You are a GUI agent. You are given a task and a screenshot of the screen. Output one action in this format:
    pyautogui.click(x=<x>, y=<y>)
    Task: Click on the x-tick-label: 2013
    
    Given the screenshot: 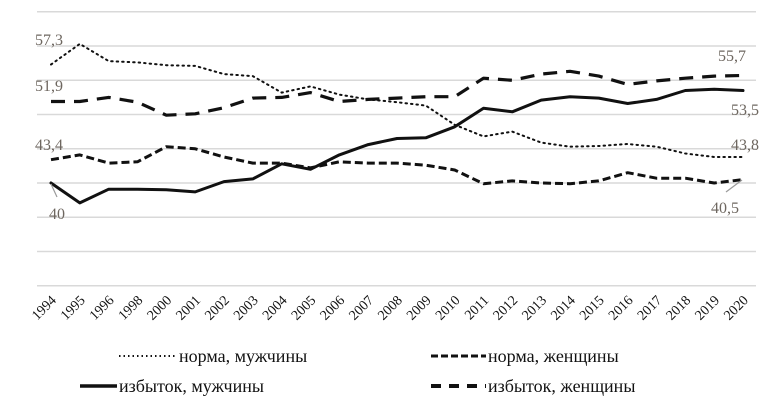 What is the action you would take?
    pyautogui.click(x=535, y=308)
    